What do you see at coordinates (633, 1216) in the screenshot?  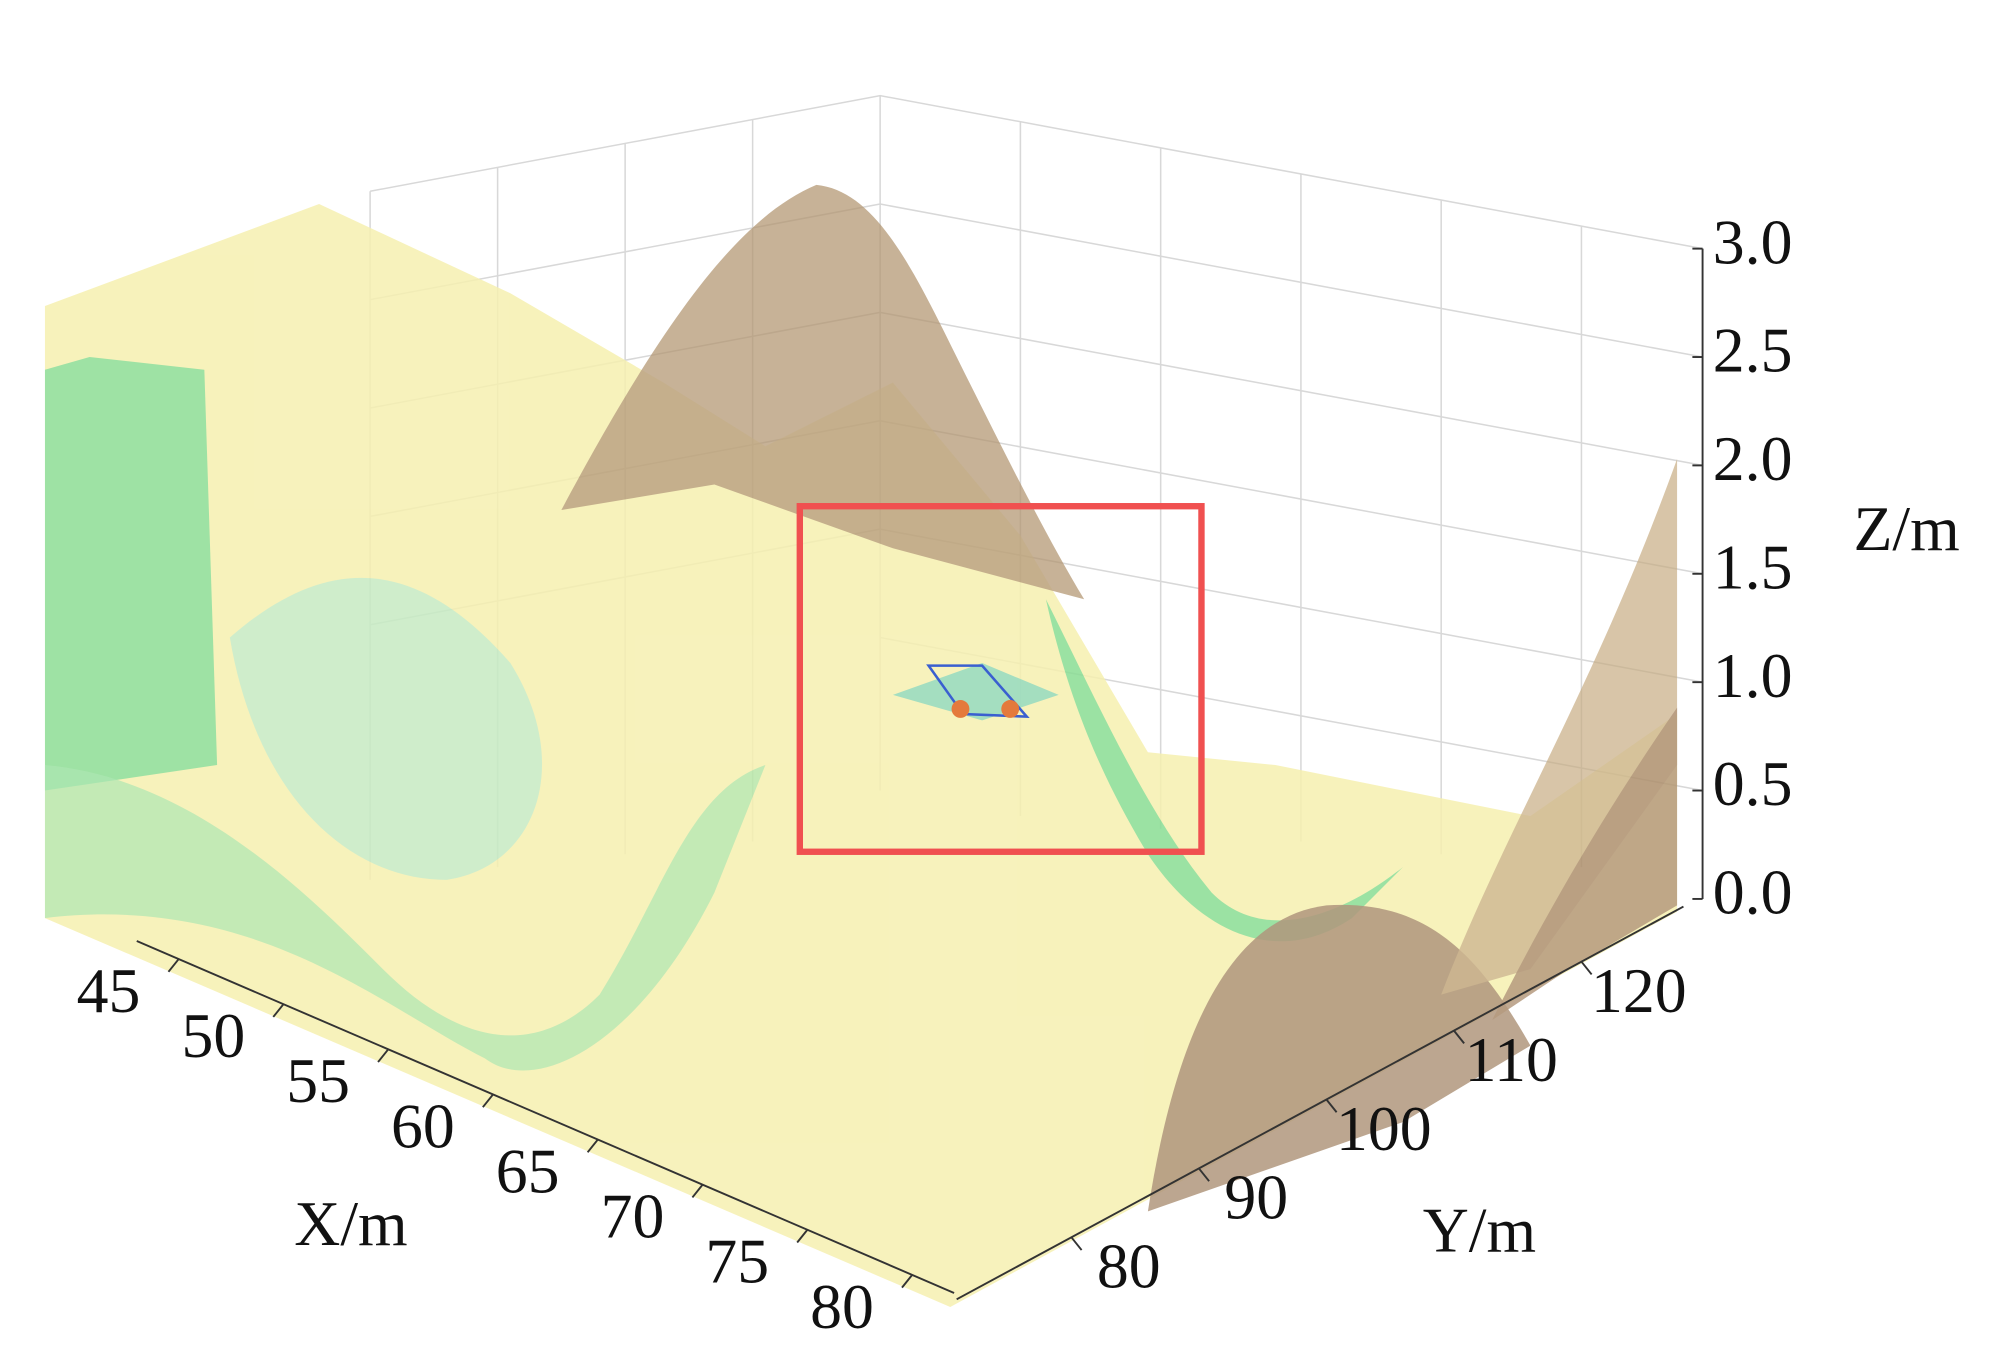 I see `x-tick-label: 70` at bounding box center [633, 1216].